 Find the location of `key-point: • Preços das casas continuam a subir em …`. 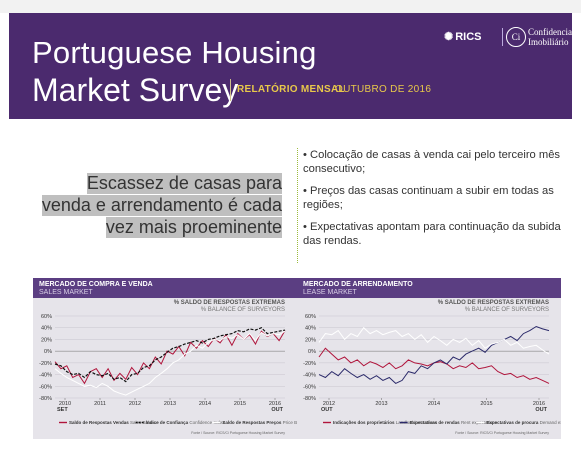

key-point: • Preços das casas continuam a subir em … is located at coordinates (428, 198).